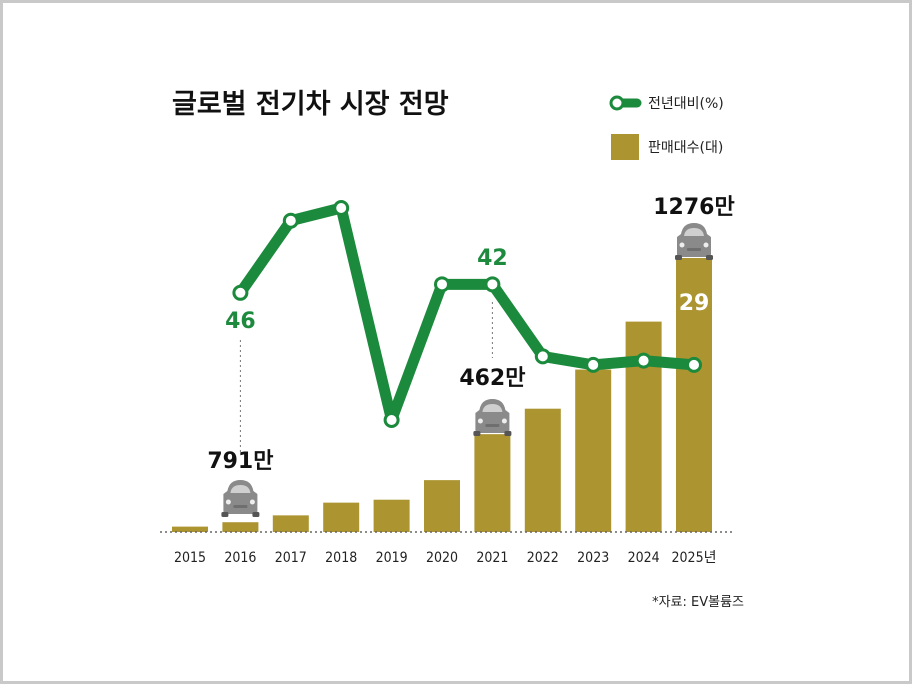 The width and height of the screenshot is (912, 684). Describe the element at coordinates (310, 104) in the screenshot. I see `chart-title: 글로벌 전기차 시장 전망` at that location.